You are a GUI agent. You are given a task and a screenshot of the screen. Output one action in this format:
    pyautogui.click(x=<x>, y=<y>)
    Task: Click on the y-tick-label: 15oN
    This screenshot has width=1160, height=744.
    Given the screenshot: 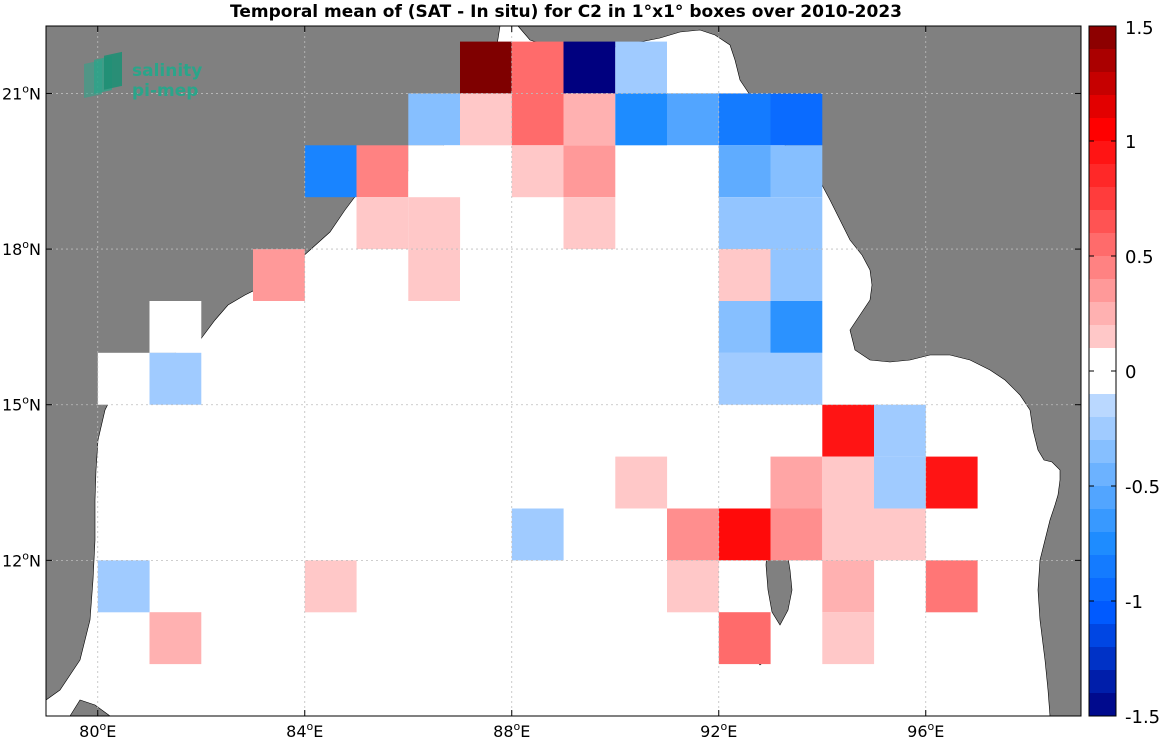 What is the action you would take?
    pyautogui.click(x=21, y=404)
    